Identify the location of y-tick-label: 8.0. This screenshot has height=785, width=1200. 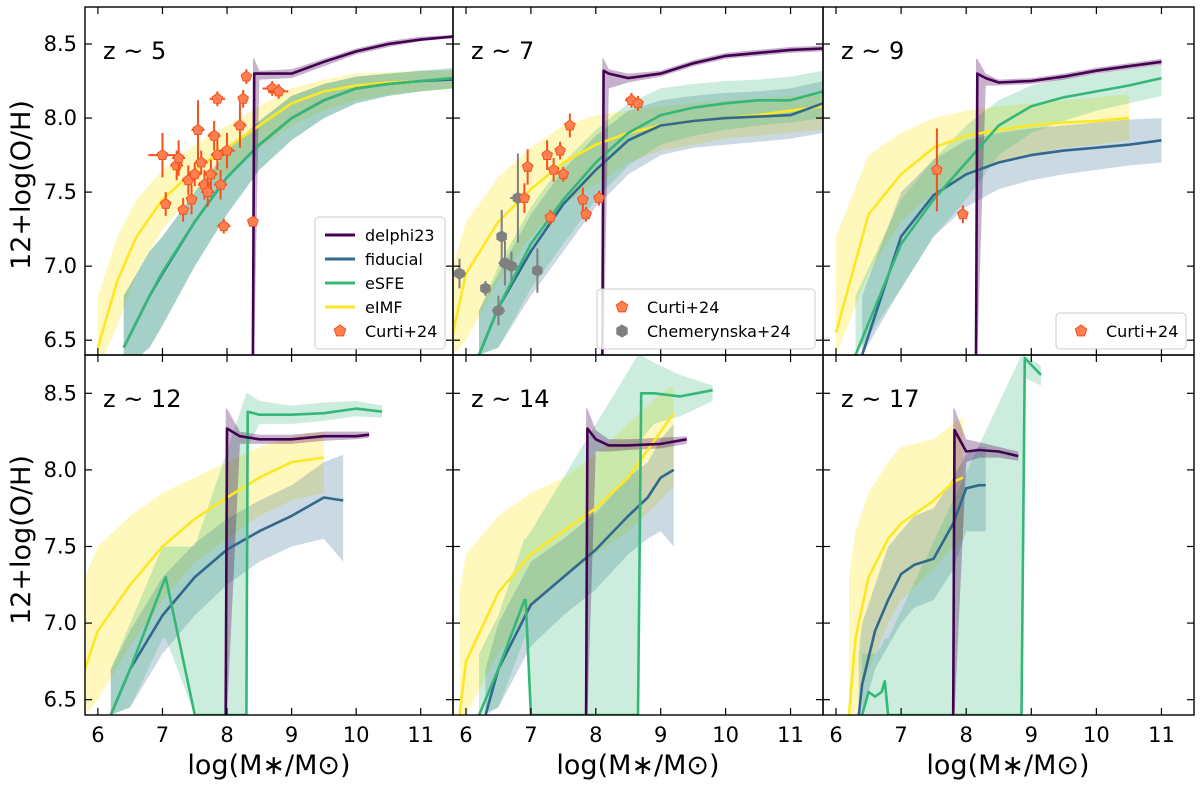
(60, 118).